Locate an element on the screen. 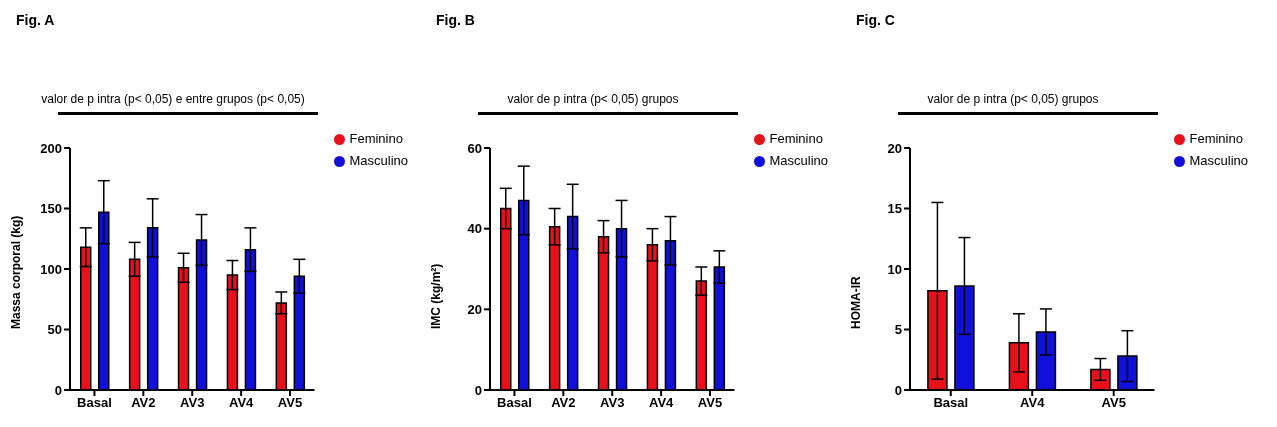 The height and width of the screenshot is (427, 1277). y-tick-label: 200 is located at coordinates (51, 148).